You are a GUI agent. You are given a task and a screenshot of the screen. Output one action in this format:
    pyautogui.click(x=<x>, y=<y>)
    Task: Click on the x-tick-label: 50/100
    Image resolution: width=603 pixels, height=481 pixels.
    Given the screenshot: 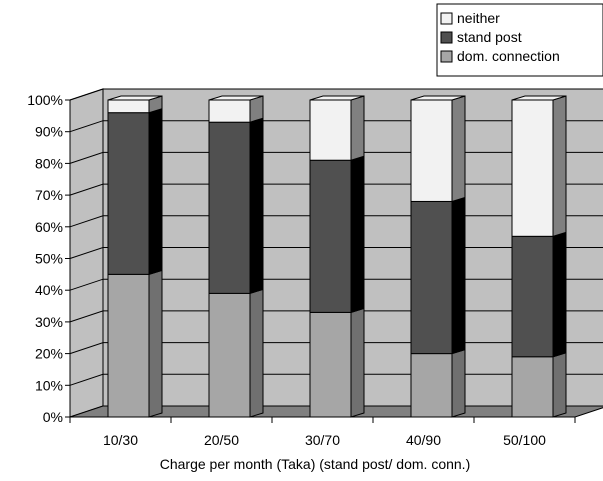 What is the action you would take?
    pyautogui.click(x=524, y=440)
    